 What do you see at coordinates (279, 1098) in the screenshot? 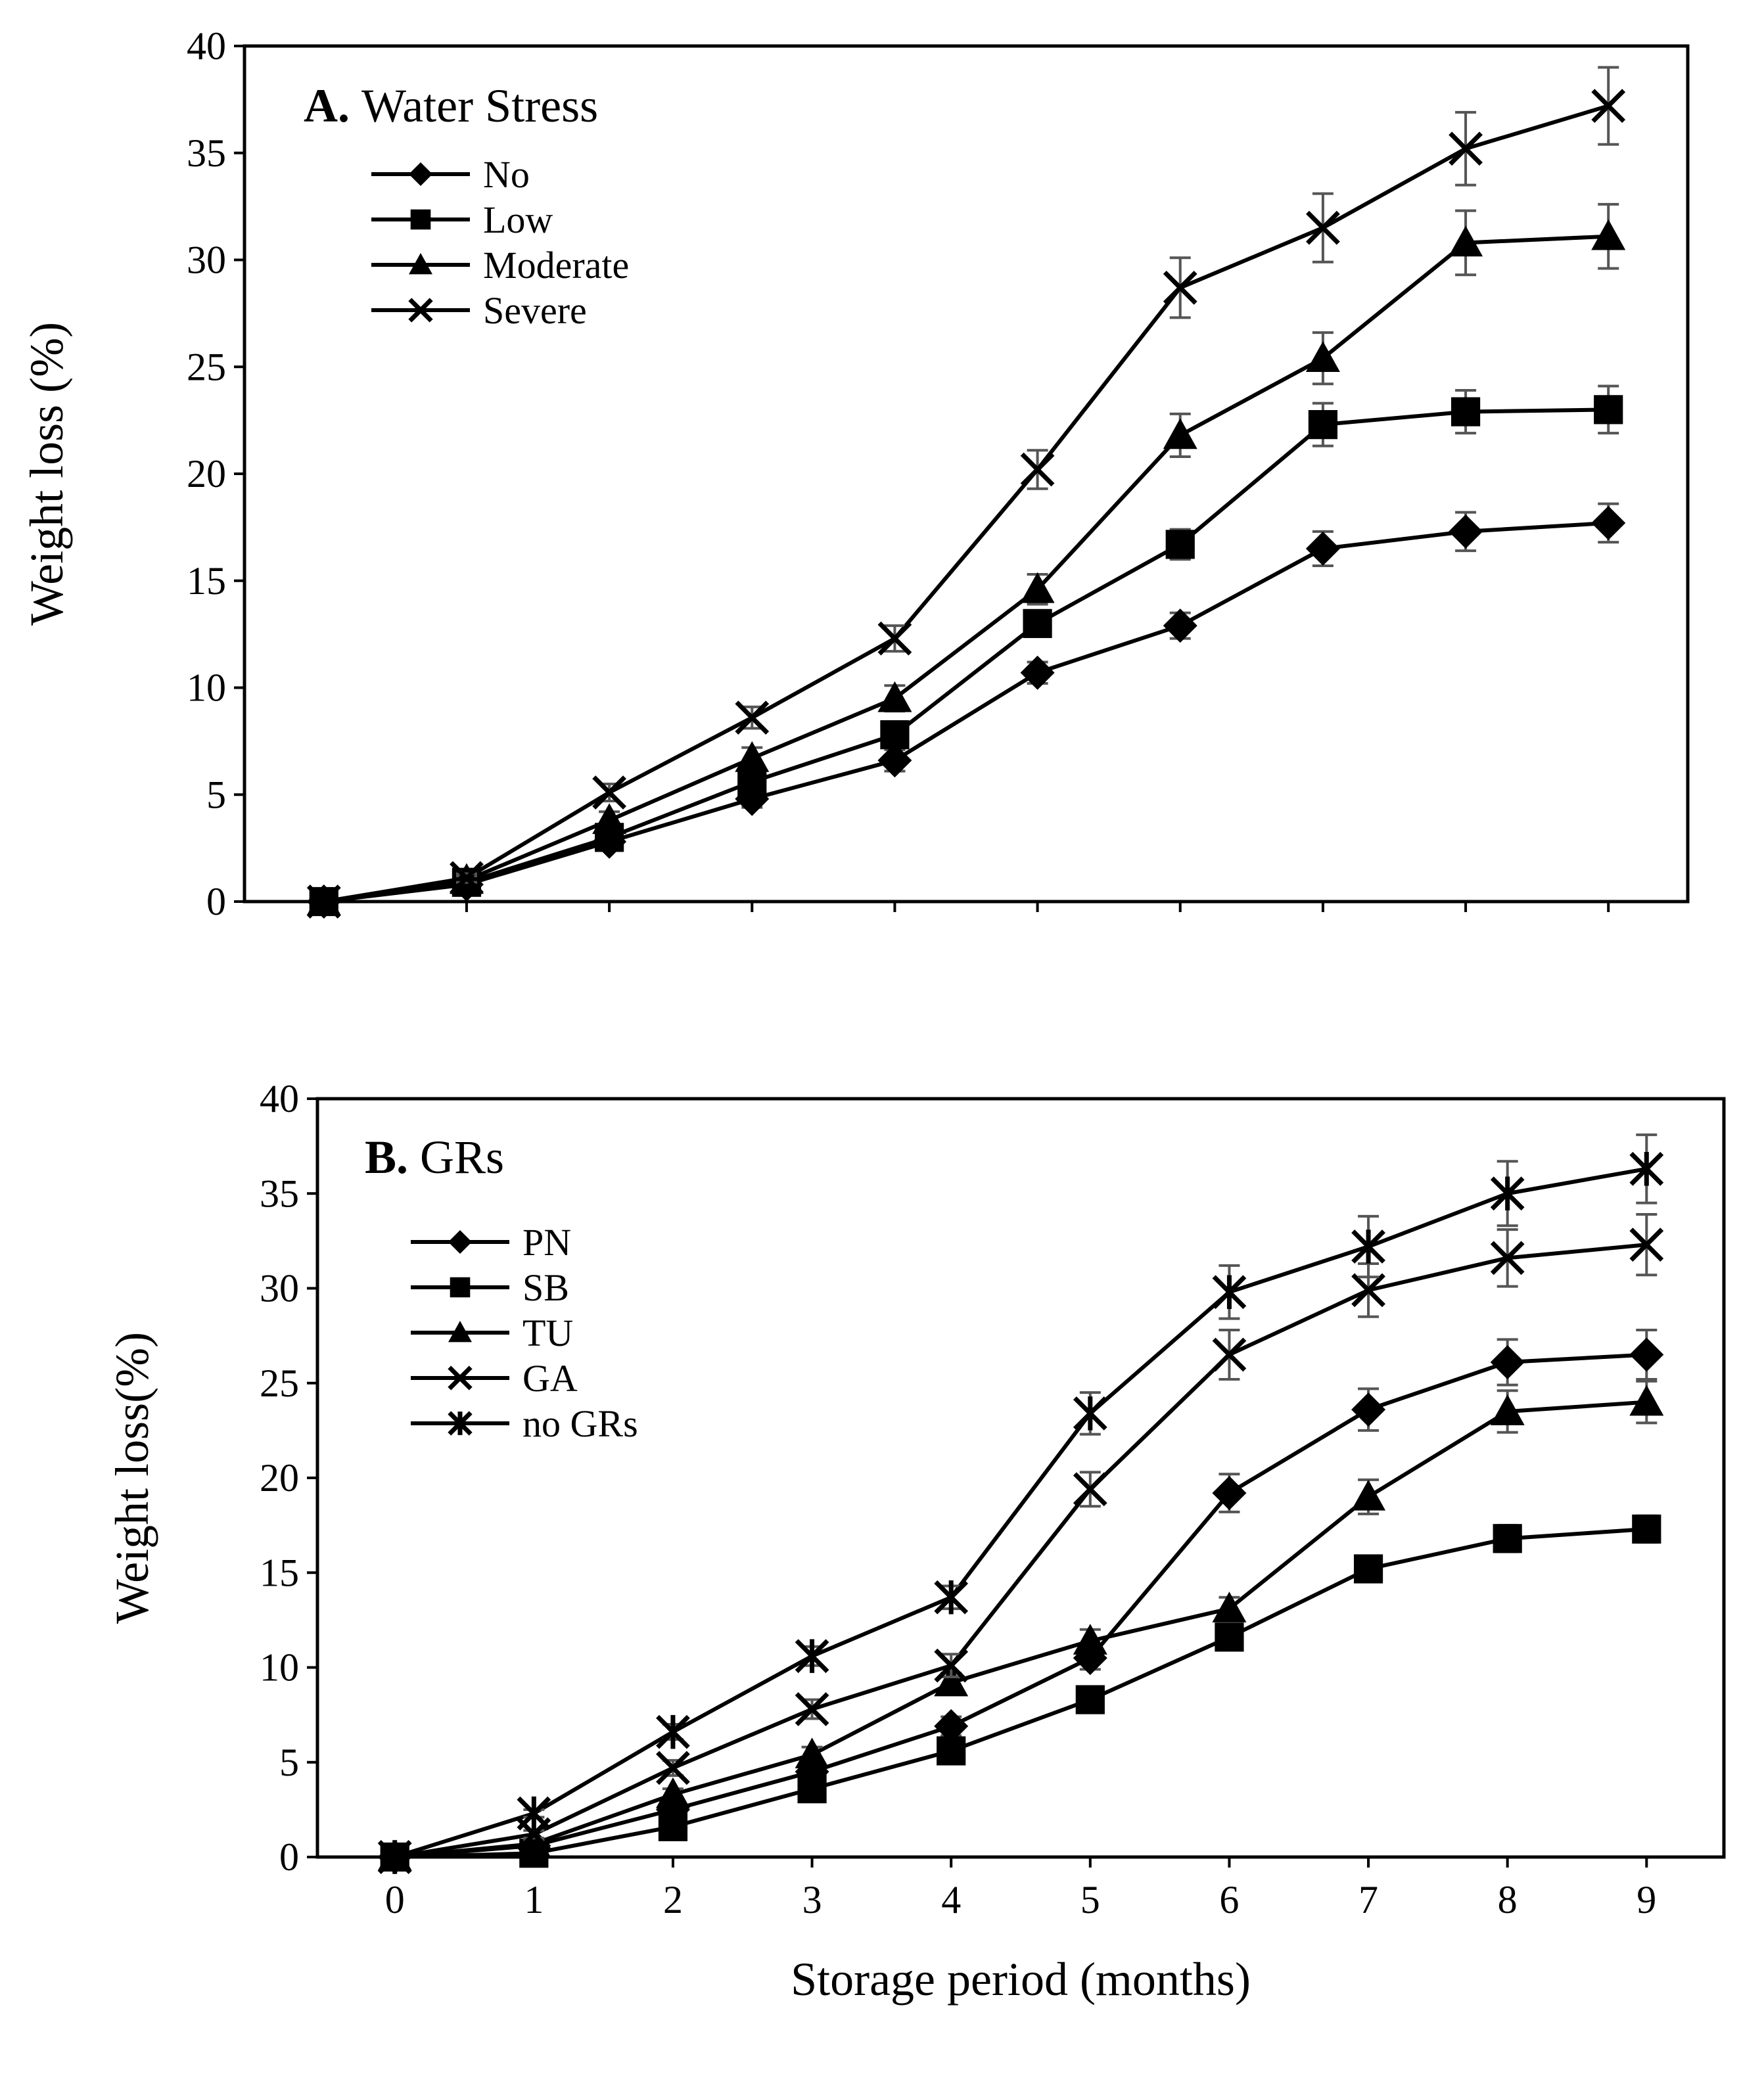
I see `y-tick-label: 40` at bounding box center [279, 1098].